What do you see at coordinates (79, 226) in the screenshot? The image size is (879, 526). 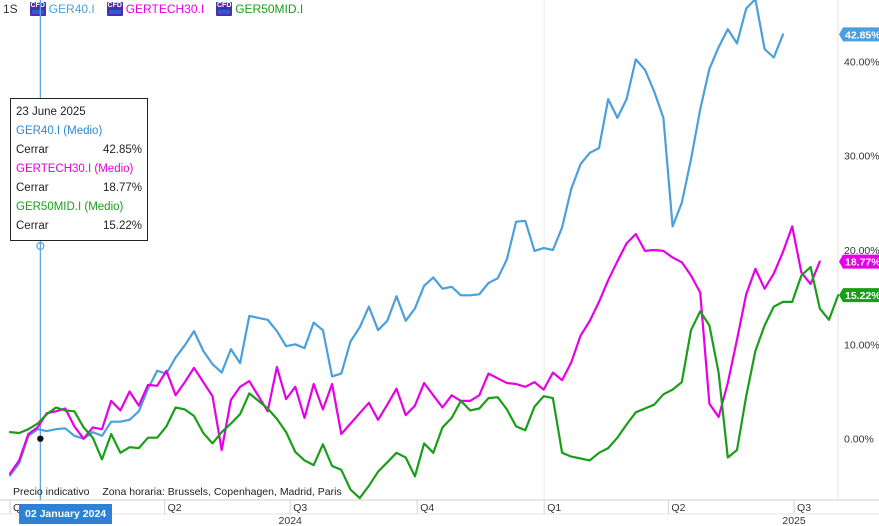 I see `tooltip-row: Cerrar 15.22%` at bounding box center [79, 226].